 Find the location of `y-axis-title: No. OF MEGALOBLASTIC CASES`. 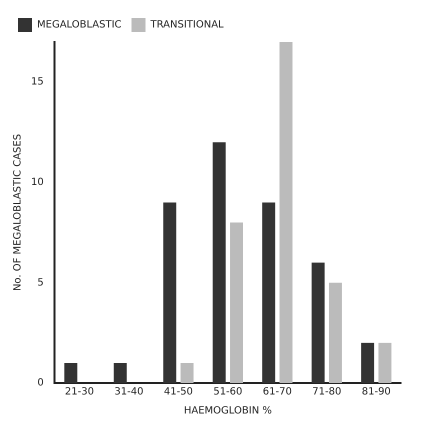

y-axis-title: No. OF MEGALOBLASTIC CASES is located at coordinates (18, 213).